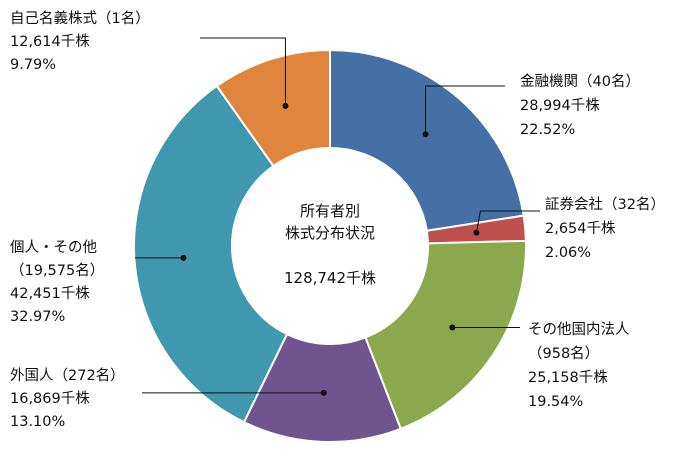  Describe the element at coordinates (445, 335) in the screenshot. I see `slice-other-domestic-corporations` at that location.